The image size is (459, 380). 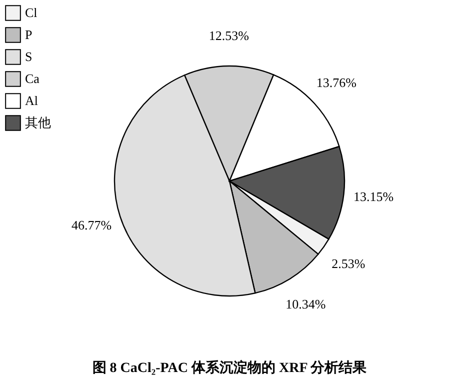 I want to click on legend-label: S, so click(x=28, y=56).